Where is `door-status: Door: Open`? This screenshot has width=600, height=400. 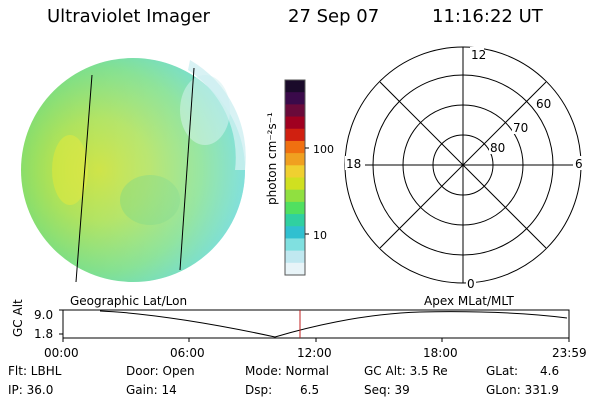 door-status: Door: Open is located at coordinates (160, 371).